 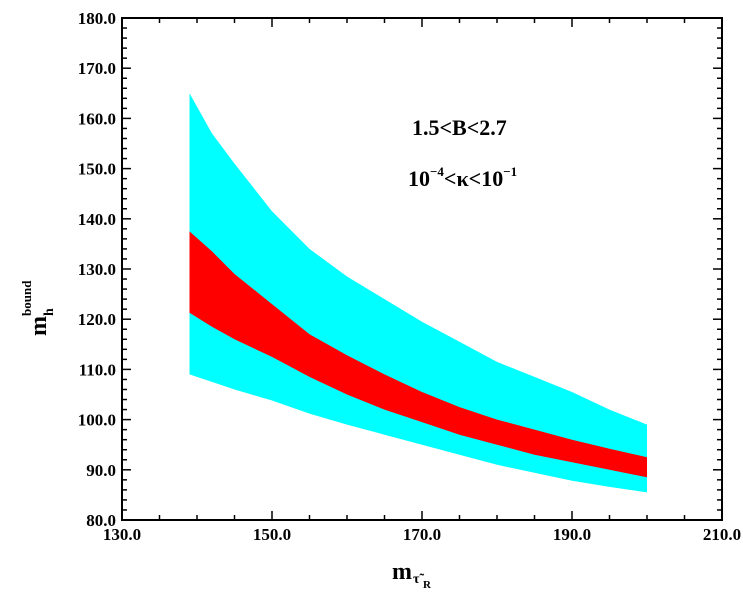 What do you see at coordinates (97, 369) in the screenshot?
I see `y-tick-label: 110.0` at bounding box center [97, 369].